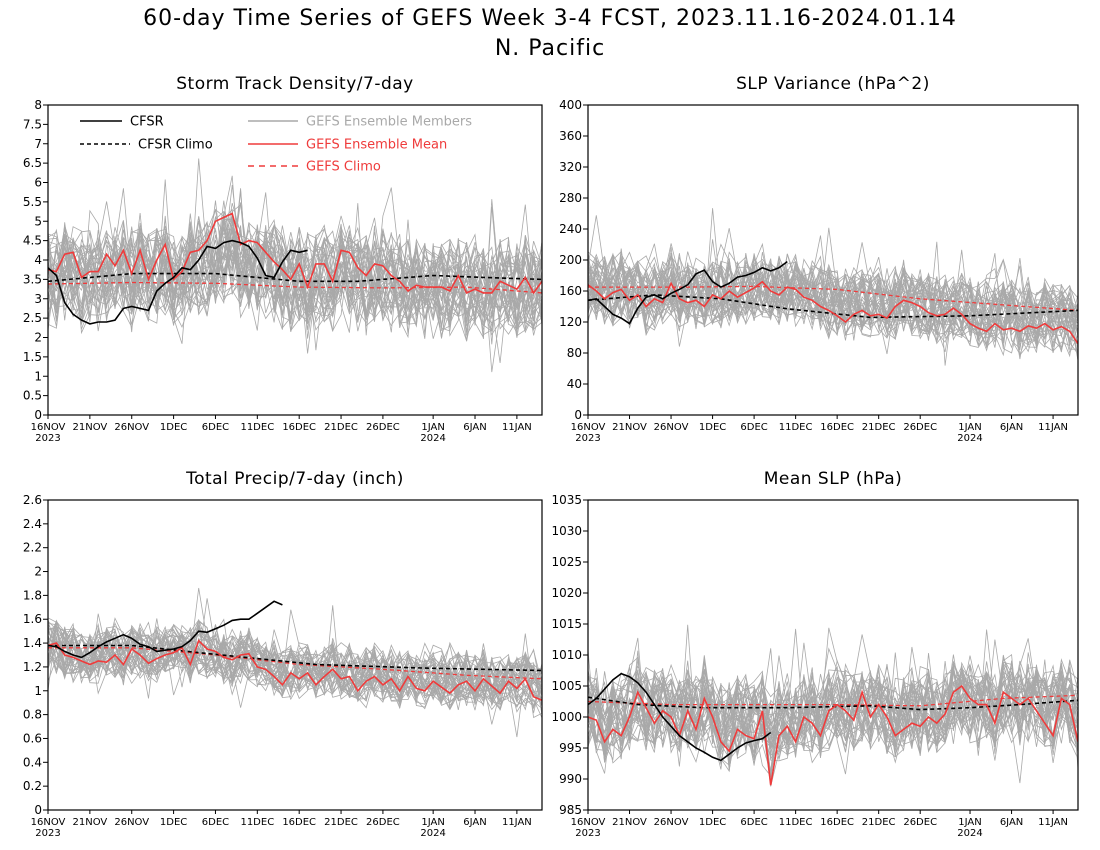 The image size is (1100, 850). I want to click on panel-title-slp-variance: SLP Variance (hPa^2), so click(833, 84).